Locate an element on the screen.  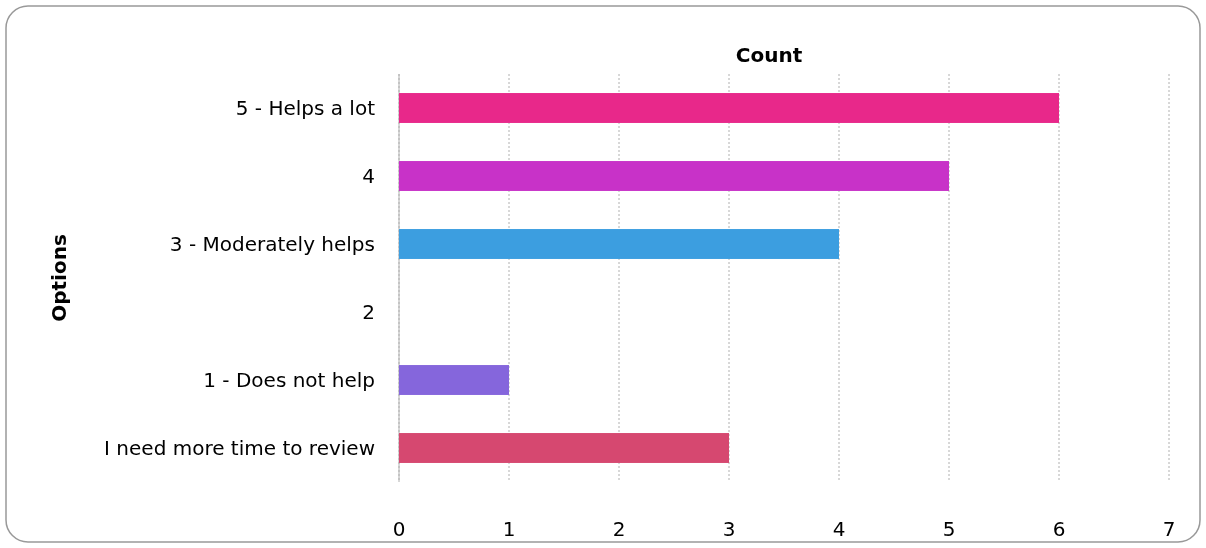
x-tick-label: 4 is located at coordinates (839, 529).